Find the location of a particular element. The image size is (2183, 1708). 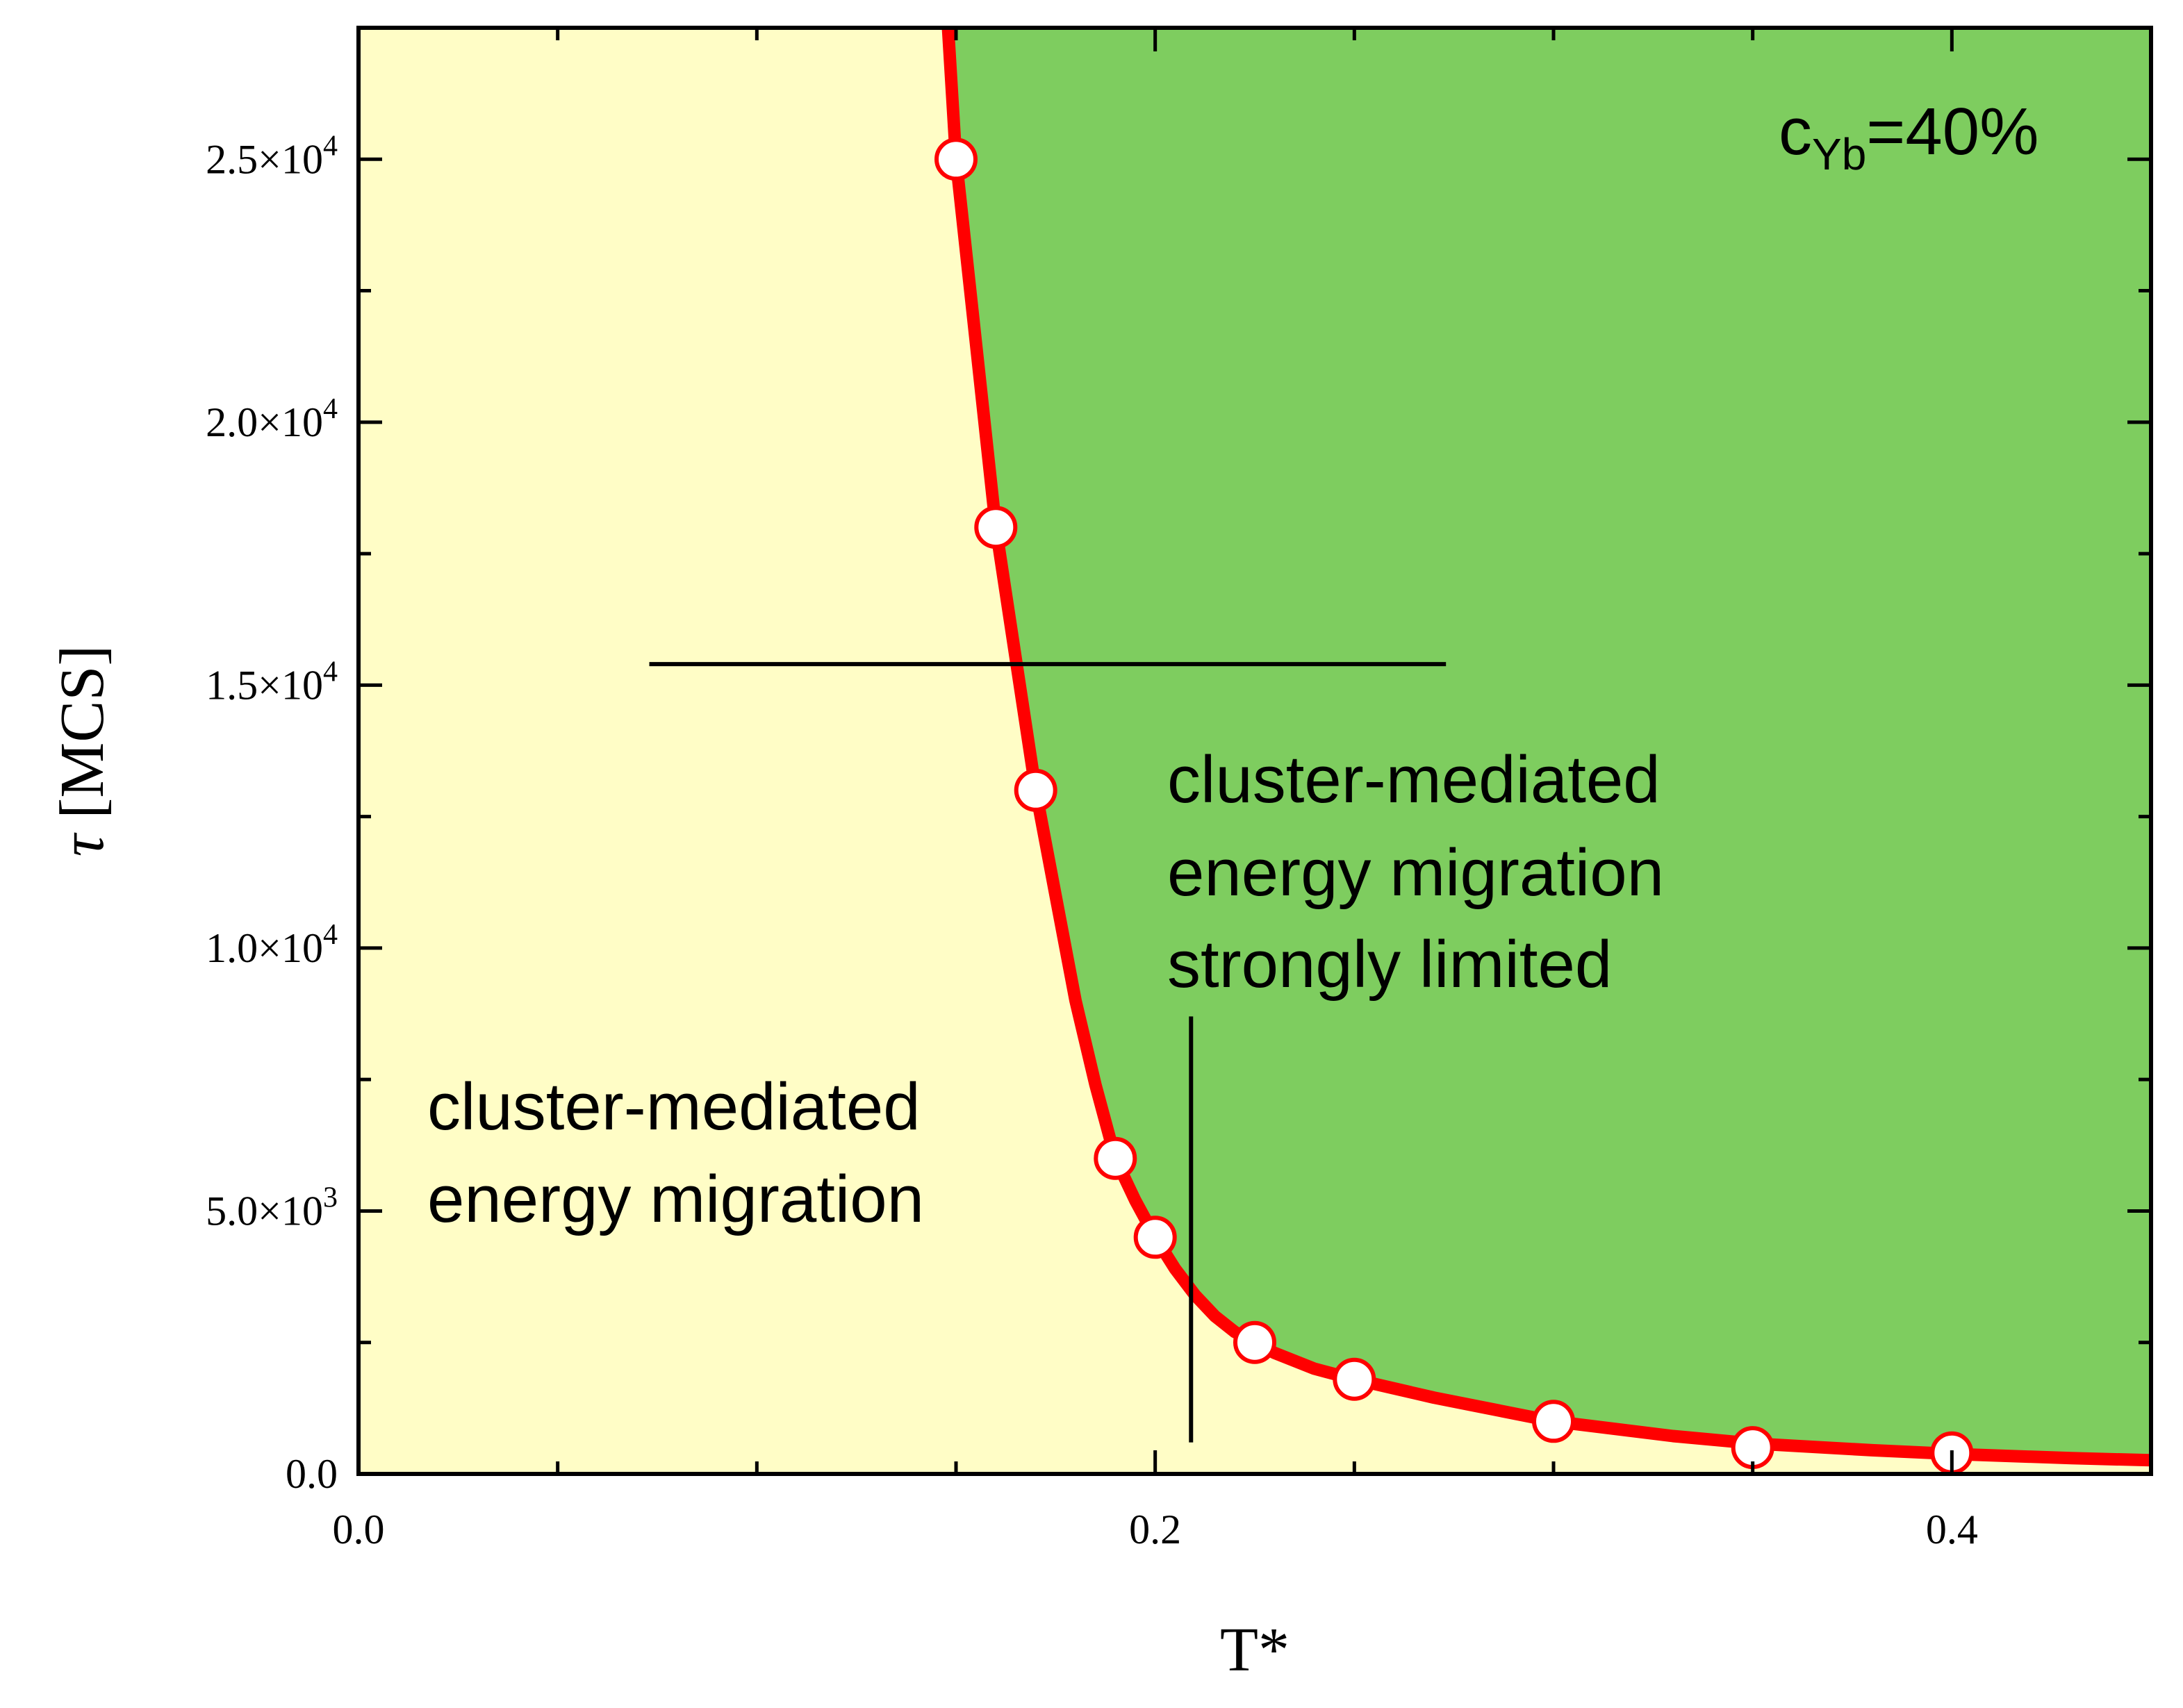

right-region-label-line: strongly limited is located at coordinates (1389, 964).